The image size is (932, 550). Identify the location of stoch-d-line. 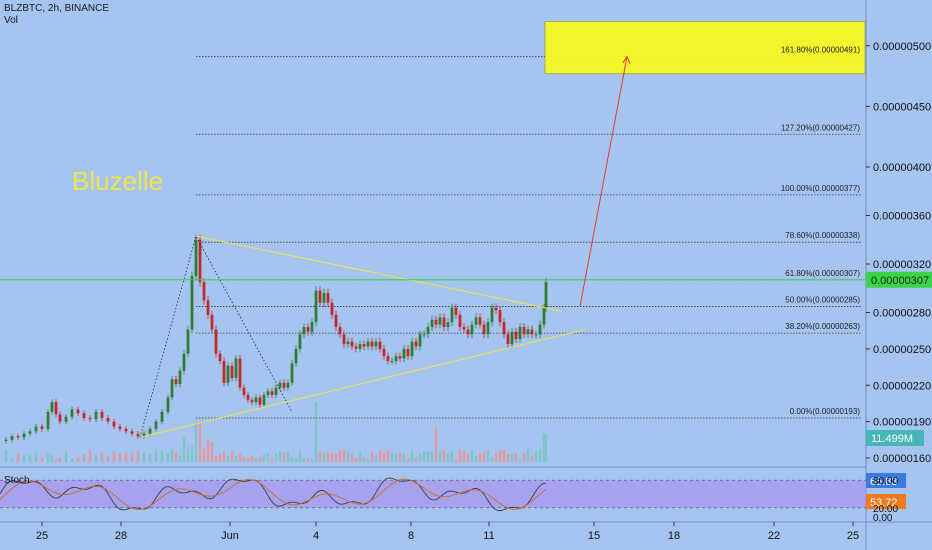
(273, 494).